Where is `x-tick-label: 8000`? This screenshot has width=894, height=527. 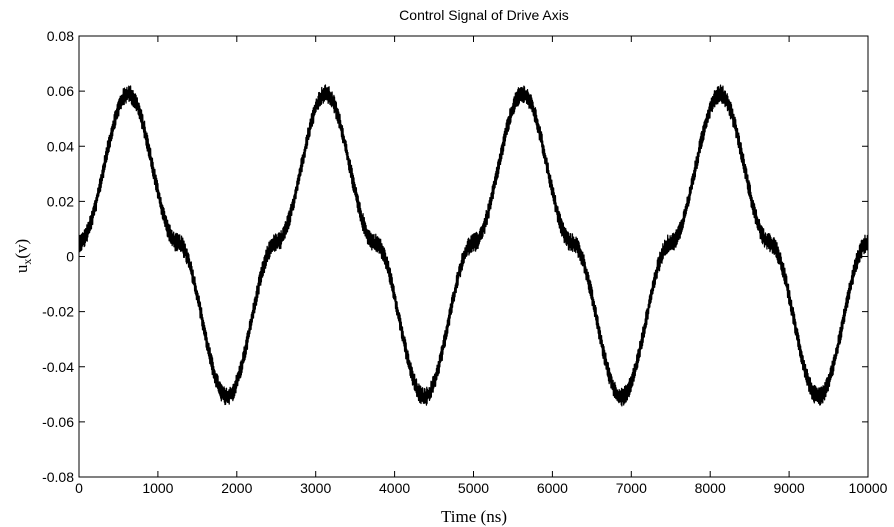
x-tick-label: 8000 is located at coordinates (710, 488).